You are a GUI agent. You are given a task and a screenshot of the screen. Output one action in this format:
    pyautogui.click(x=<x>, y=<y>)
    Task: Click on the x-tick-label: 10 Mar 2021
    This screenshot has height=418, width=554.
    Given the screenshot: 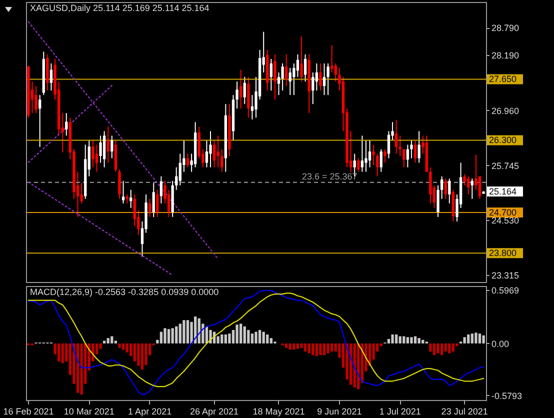 What is the action you would take?
    pyautogui.click(x=89, y=411)
    